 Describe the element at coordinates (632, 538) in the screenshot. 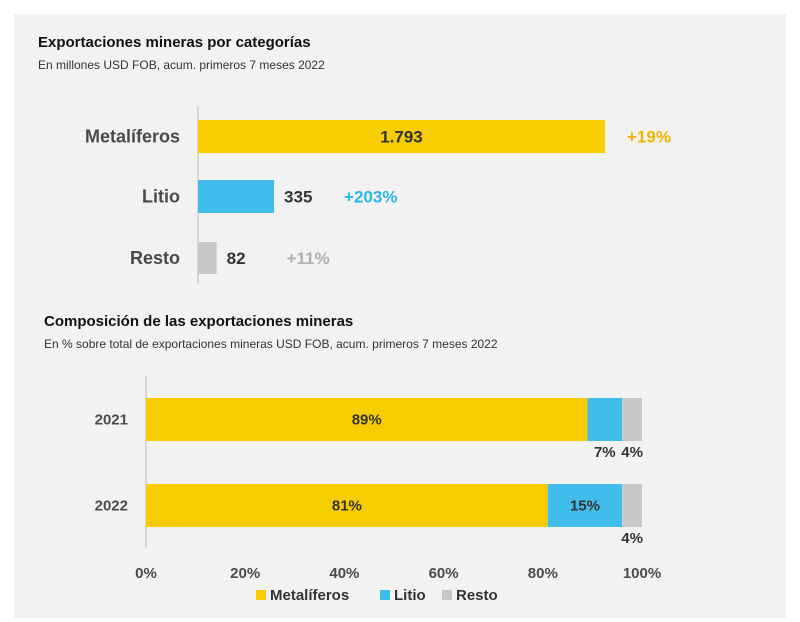

I see `segment-label-resto-2022: 4%` at that location.